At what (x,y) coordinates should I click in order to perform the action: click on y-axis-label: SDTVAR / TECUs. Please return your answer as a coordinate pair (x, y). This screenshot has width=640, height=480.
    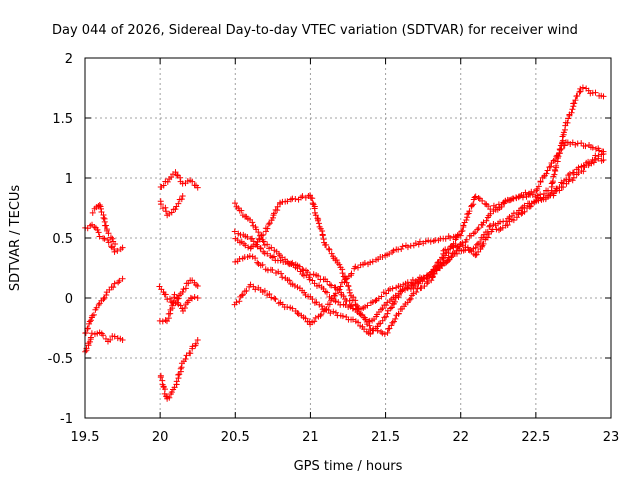
    Looking at the image, I should click on (15, 238).